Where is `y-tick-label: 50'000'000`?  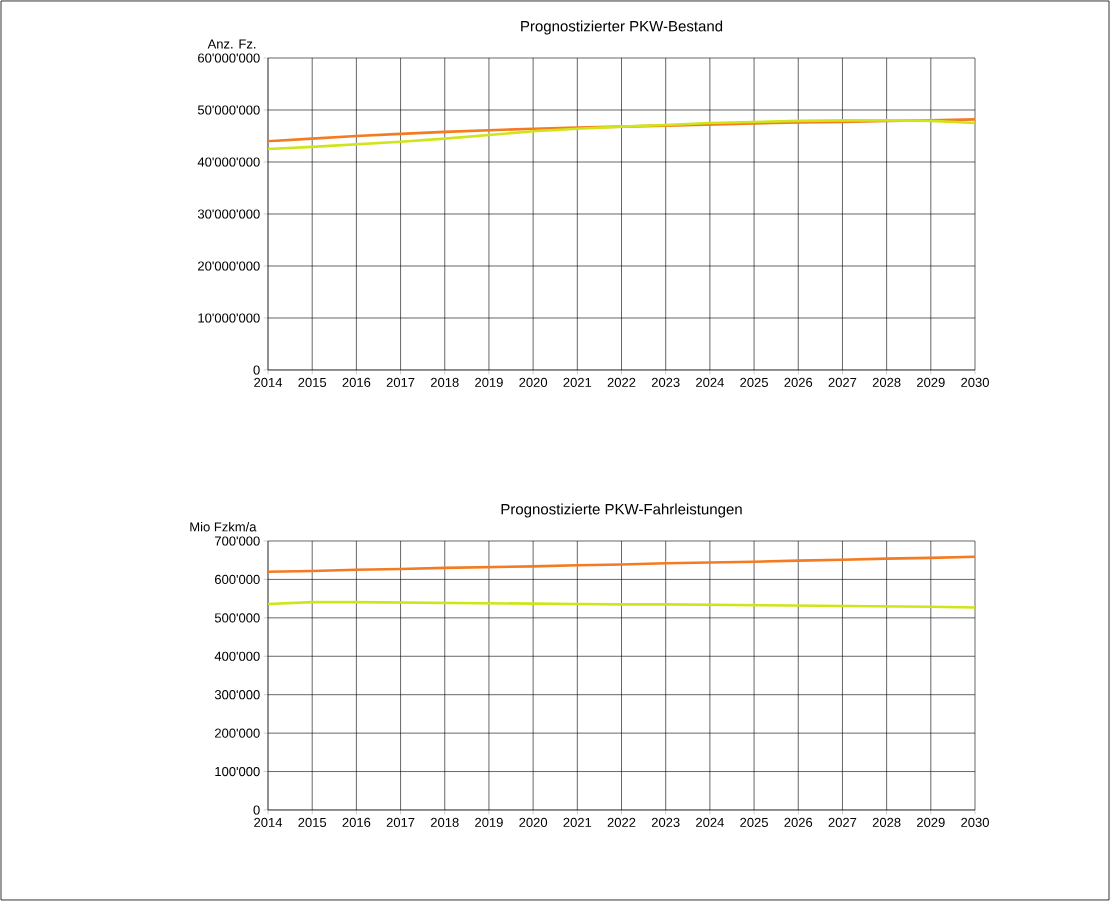
y-tick-label: 50'000'000 is located at coordinates (228, 110).